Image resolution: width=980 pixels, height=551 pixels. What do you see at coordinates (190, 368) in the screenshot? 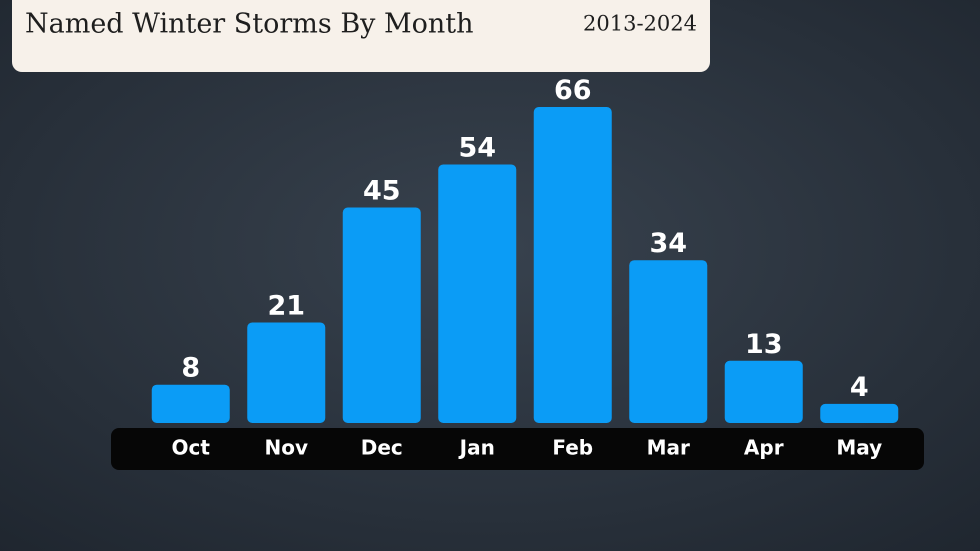
I see `value-label: 8` at bounding box center [190, 368].